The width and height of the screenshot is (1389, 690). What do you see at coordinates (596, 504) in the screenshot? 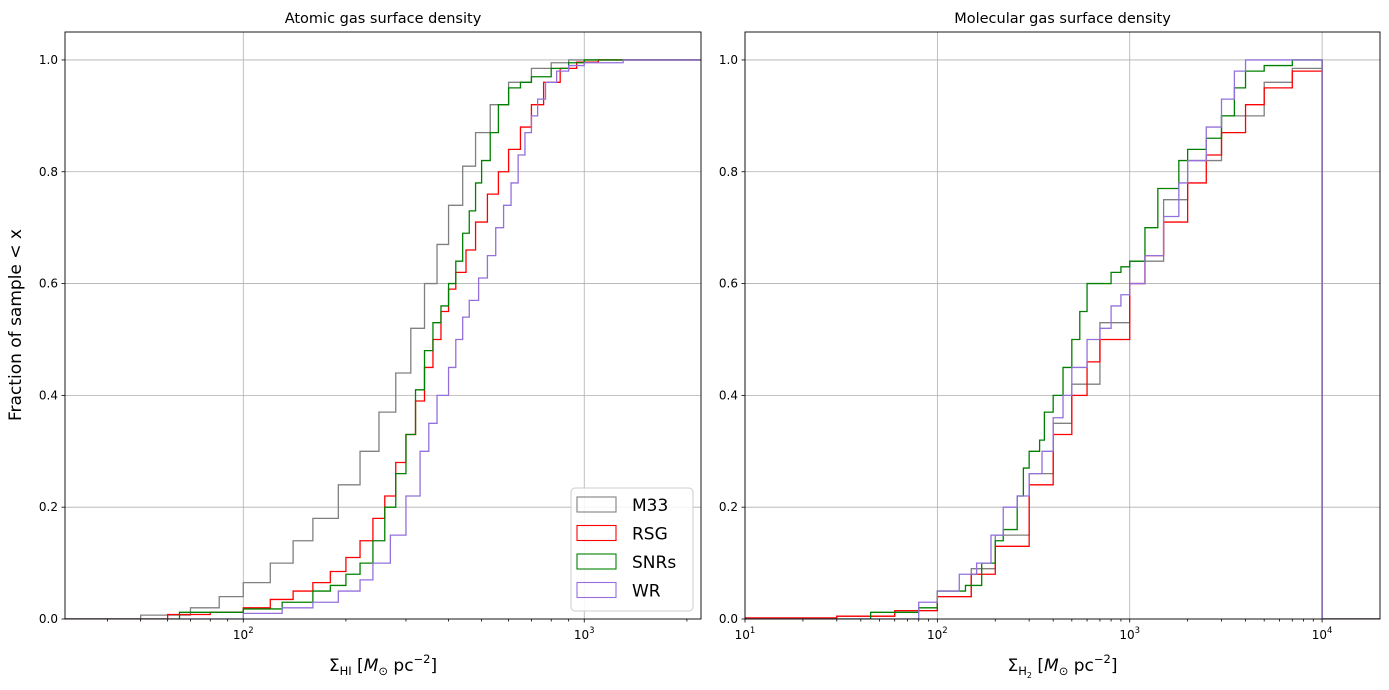
I see `legend-swatch-m33` at bounding box center [596, 504].